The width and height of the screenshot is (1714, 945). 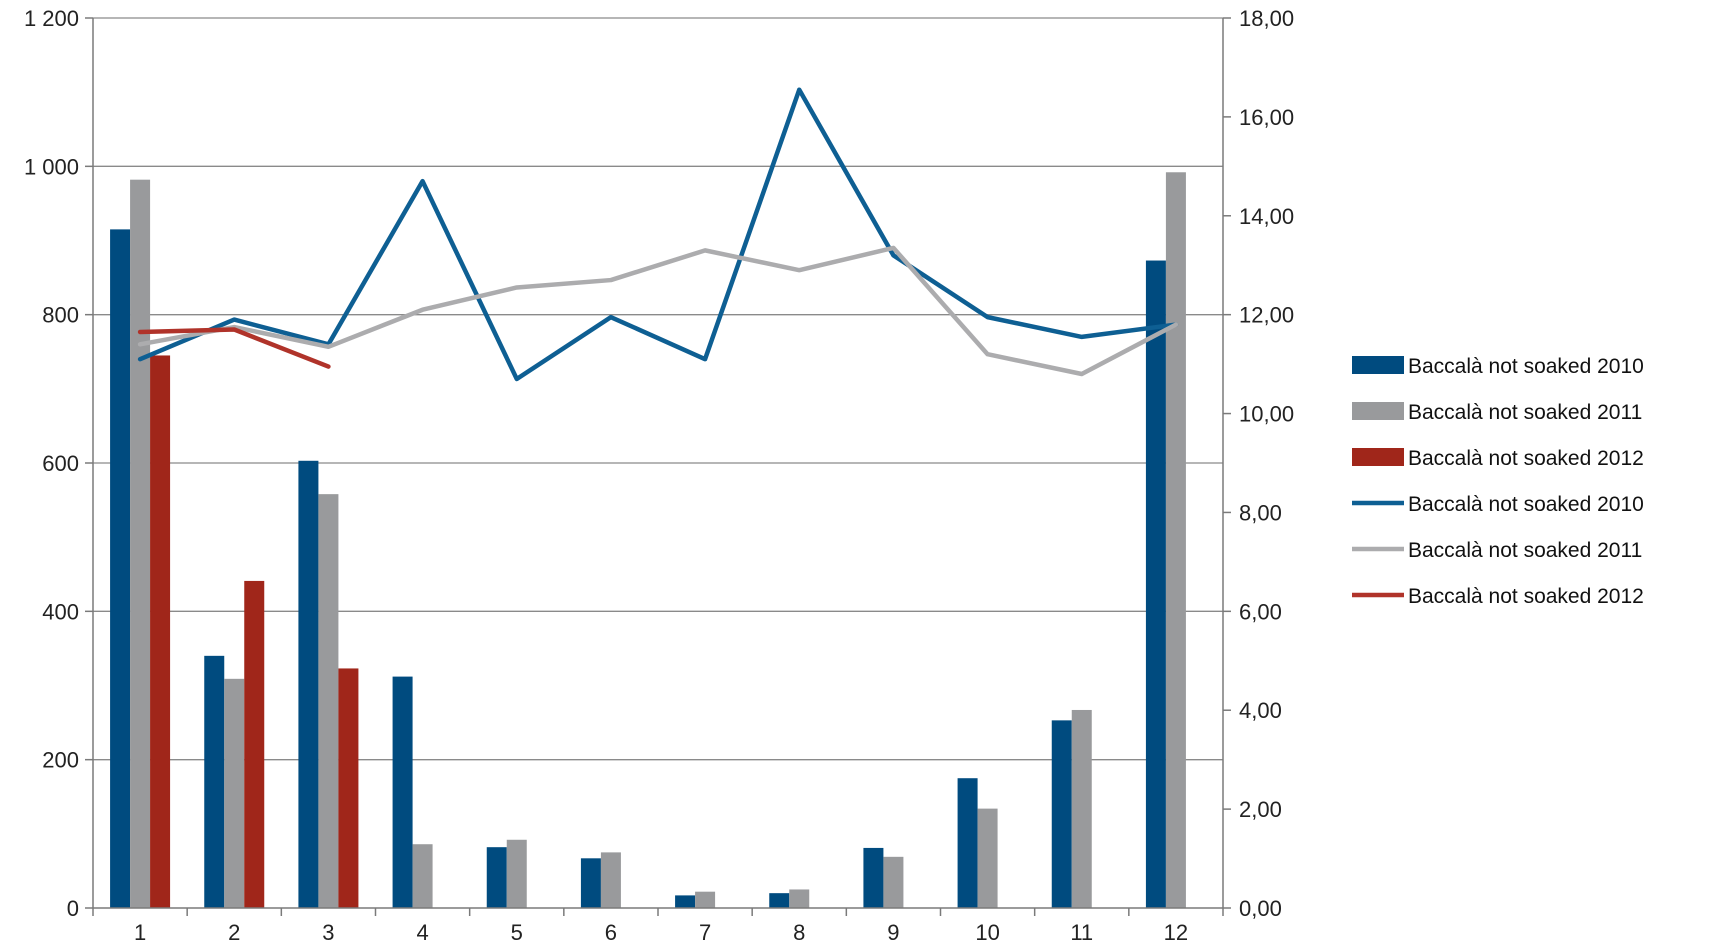 What do you see at coordinates (1266, 18) in the screenshot?
I see `right-tick-label: 18,00` at bounding box center [1266, 18].